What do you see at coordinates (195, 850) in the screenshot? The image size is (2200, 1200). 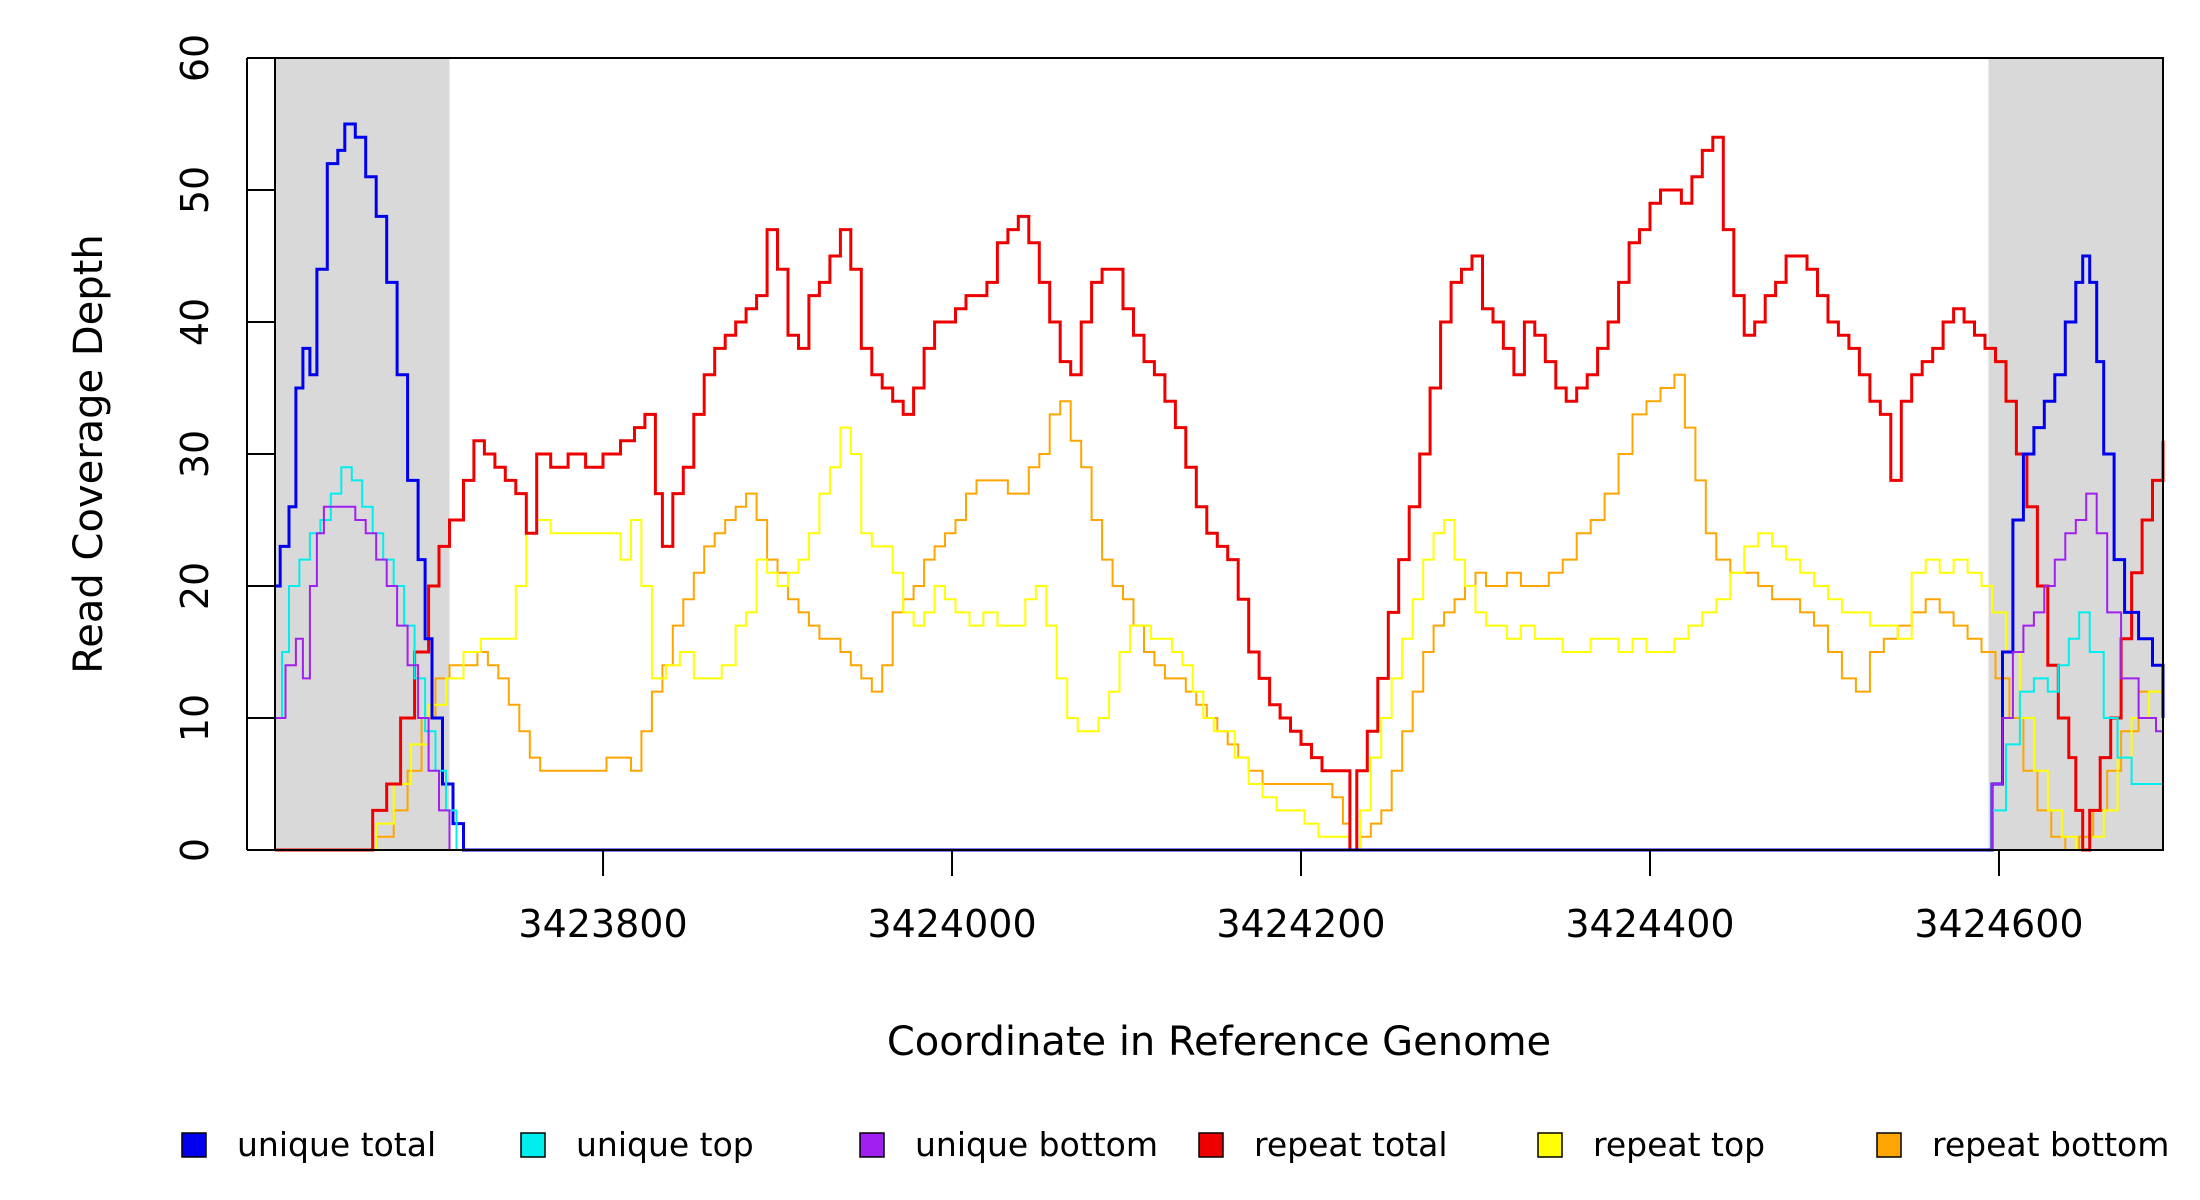 I see `y-tick-label-1: 0` at bounding box center [195, 850].